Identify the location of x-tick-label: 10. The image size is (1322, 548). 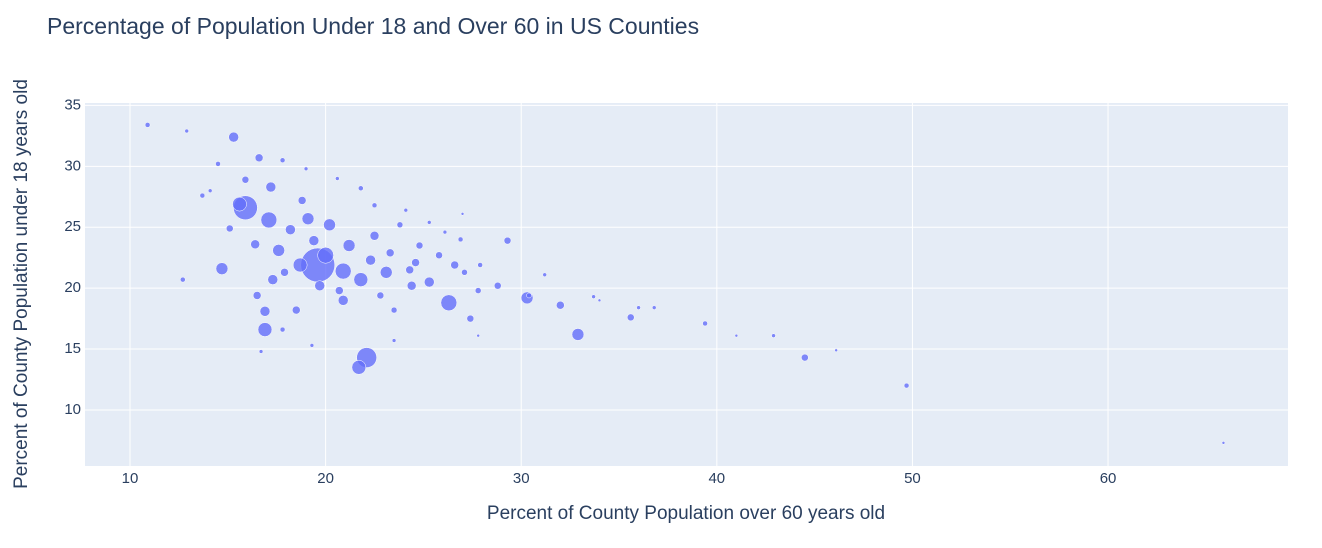
(130, 478).